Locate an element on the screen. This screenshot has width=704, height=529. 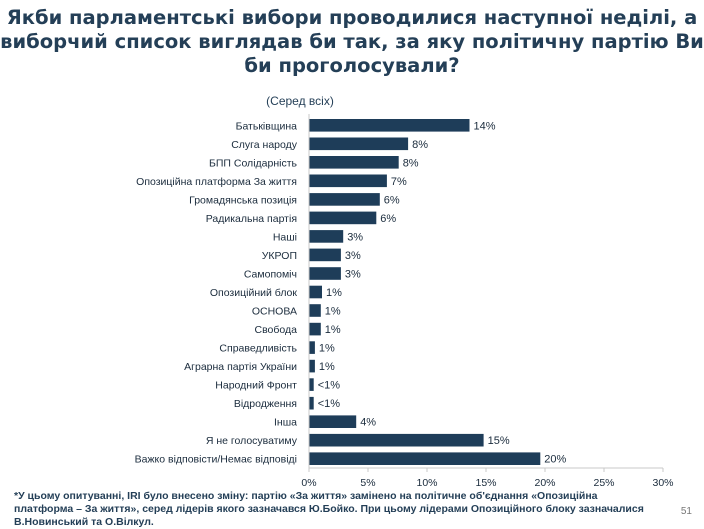
category-label: Наші is located at coordinates (285, 237).